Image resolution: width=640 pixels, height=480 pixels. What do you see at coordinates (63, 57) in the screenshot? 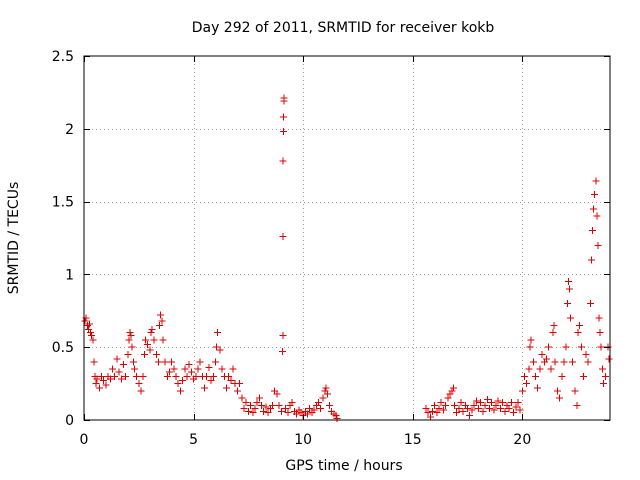
I see `y-tick-label: 2.5` at bounding box center [63, 57].